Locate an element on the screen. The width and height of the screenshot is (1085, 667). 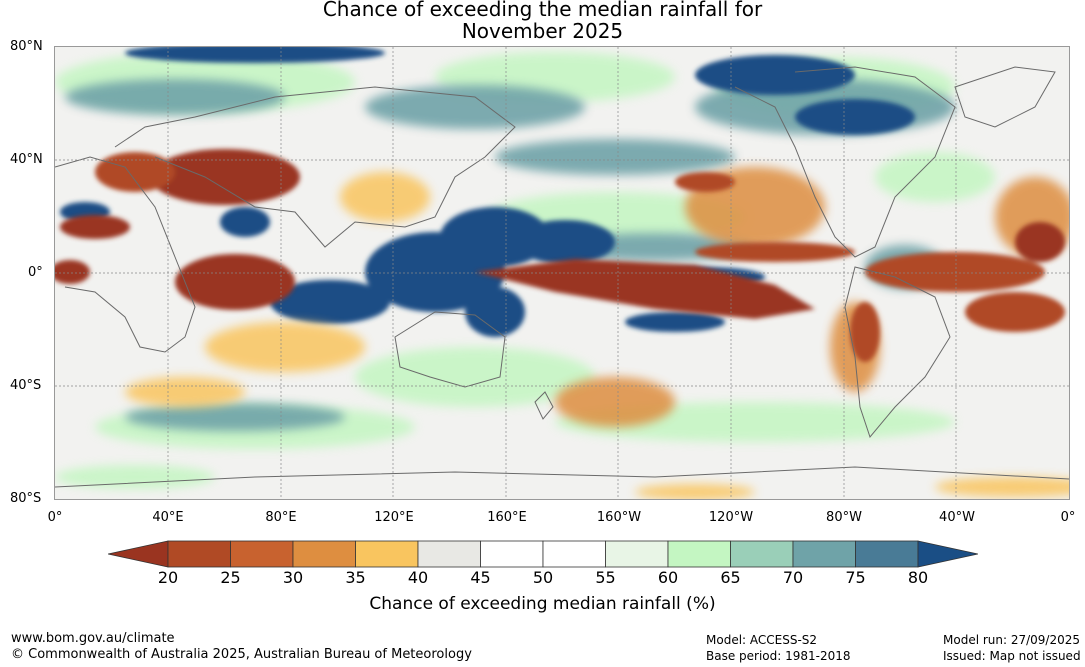
legend-tick-label: 35 is located at coordinates (355, 577).